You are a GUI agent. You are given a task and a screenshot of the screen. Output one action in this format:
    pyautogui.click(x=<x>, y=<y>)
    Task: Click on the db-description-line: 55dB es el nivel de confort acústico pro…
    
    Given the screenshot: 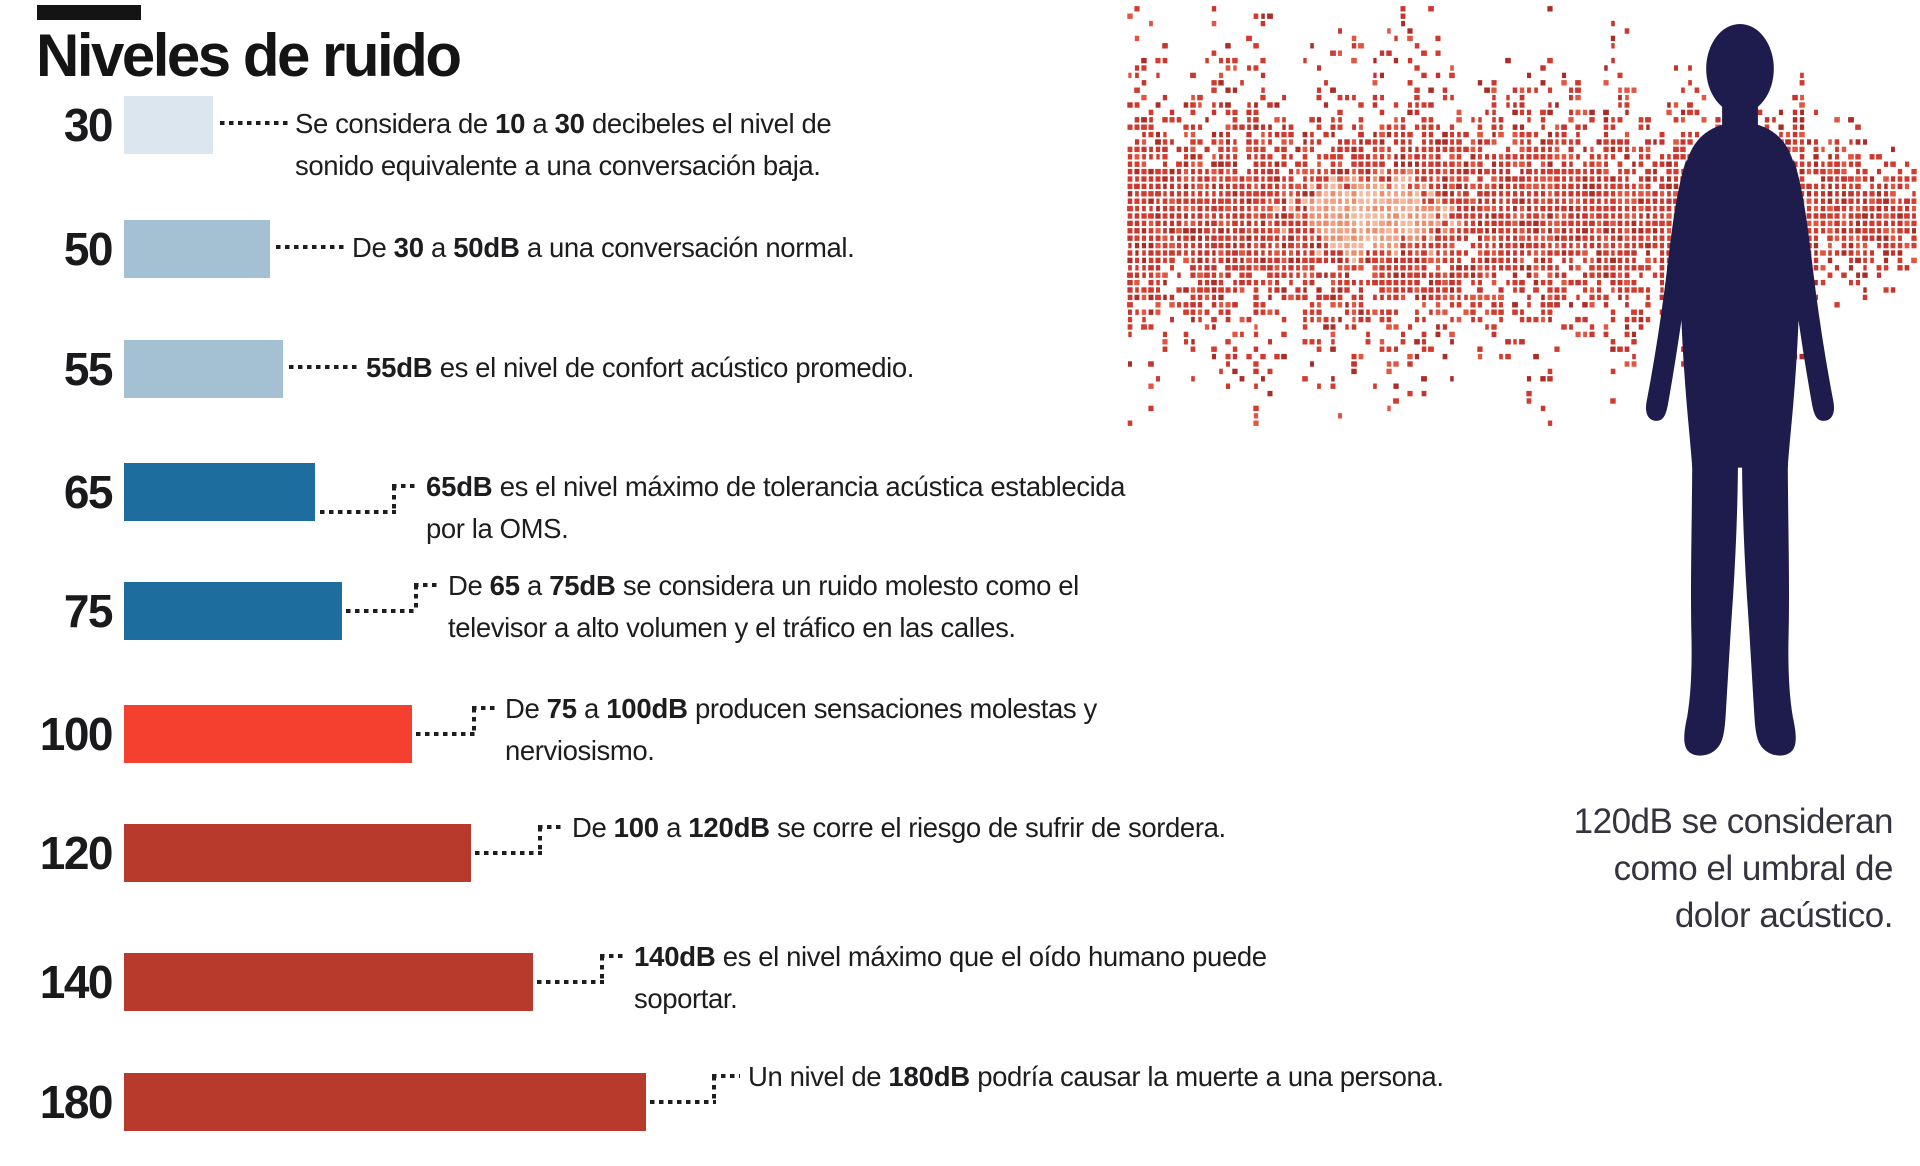 What is the action you would take?
    pyautogui.click(x=640, y=367)
    